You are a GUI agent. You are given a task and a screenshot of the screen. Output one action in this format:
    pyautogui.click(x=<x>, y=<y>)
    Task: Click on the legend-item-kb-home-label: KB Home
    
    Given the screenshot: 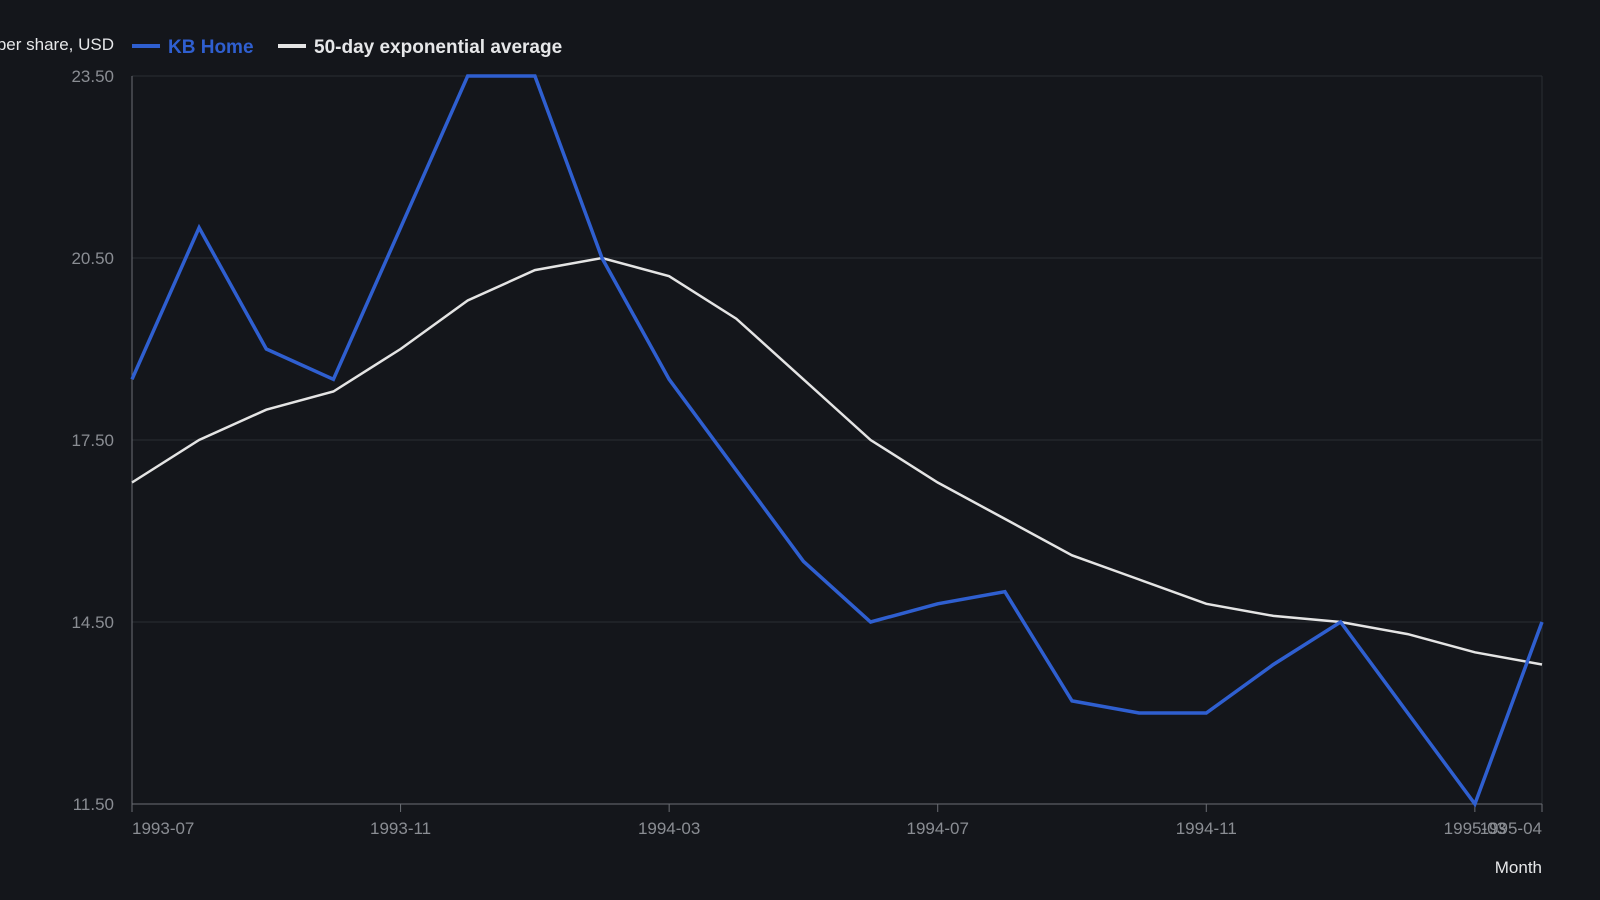 What is the action you would take?
    pyautogui.click(x=211, y=47)
    